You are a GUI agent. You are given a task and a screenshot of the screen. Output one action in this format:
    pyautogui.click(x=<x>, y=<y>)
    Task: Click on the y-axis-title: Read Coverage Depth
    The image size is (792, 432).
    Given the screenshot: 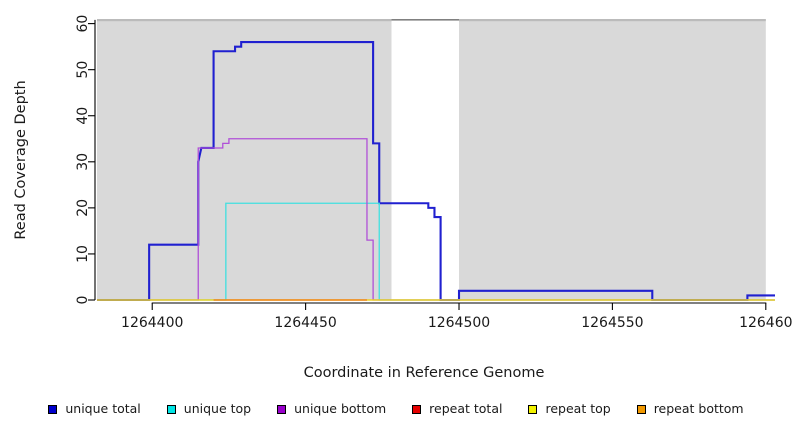 What is the action you would take?
    pyautogui.click(x=21, y=159)
    